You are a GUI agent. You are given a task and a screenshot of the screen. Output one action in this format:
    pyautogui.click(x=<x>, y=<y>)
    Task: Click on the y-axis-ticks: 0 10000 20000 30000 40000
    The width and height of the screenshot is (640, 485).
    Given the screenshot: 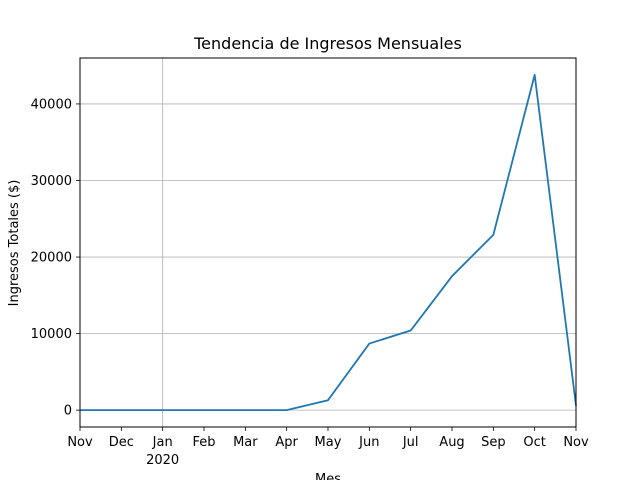 What is the action you would take?
    pyautogui.click(x=55, y=258)
    